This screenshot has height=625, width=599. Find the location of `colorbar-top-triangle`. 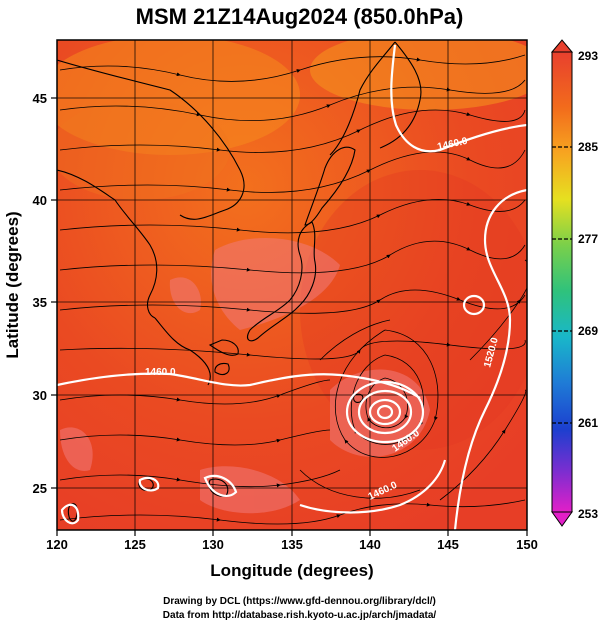

colorbar-top-triangle is located at coordinates (562, 46).